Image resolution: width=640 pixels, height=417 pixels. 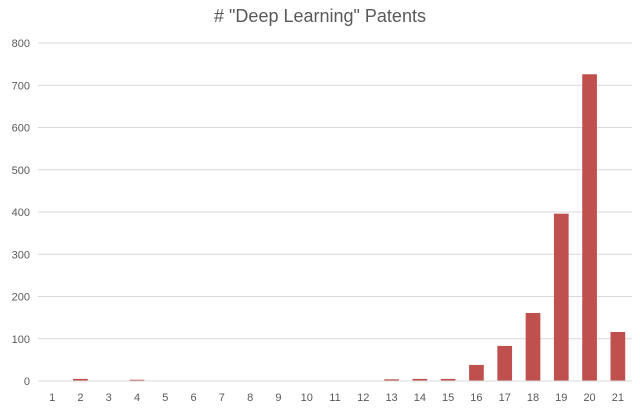 What do you see at coordinates (320, 16) in the screenshot?
I see `chart-title: # "Deep Learning" Patents` at bounding box center [320, 16].